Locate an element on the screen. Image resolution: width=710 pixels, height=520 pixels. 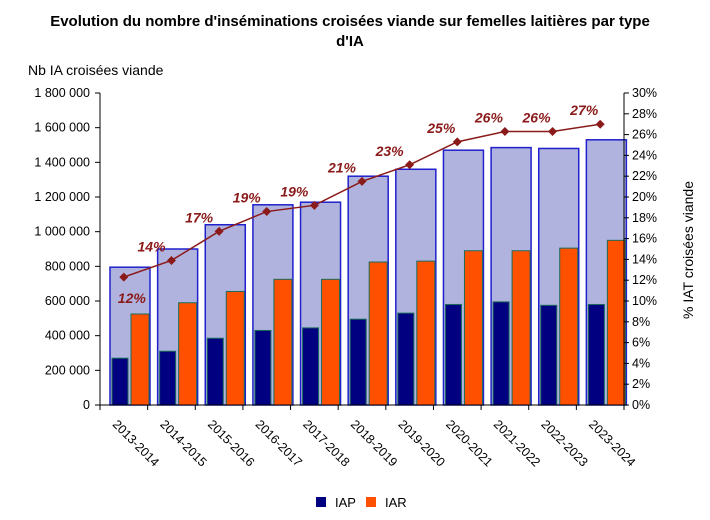
x-tick-label: 2017-2018 is located at coordinates (326, 443).